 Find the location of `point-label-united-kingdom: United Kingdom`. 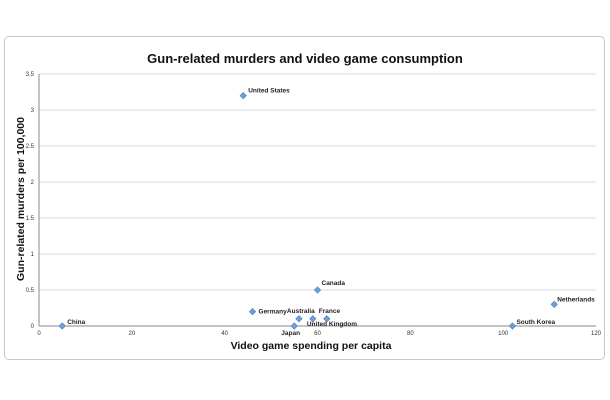

point-label-united-kingdom: United Kingdom is located at coordinates (332, 324).